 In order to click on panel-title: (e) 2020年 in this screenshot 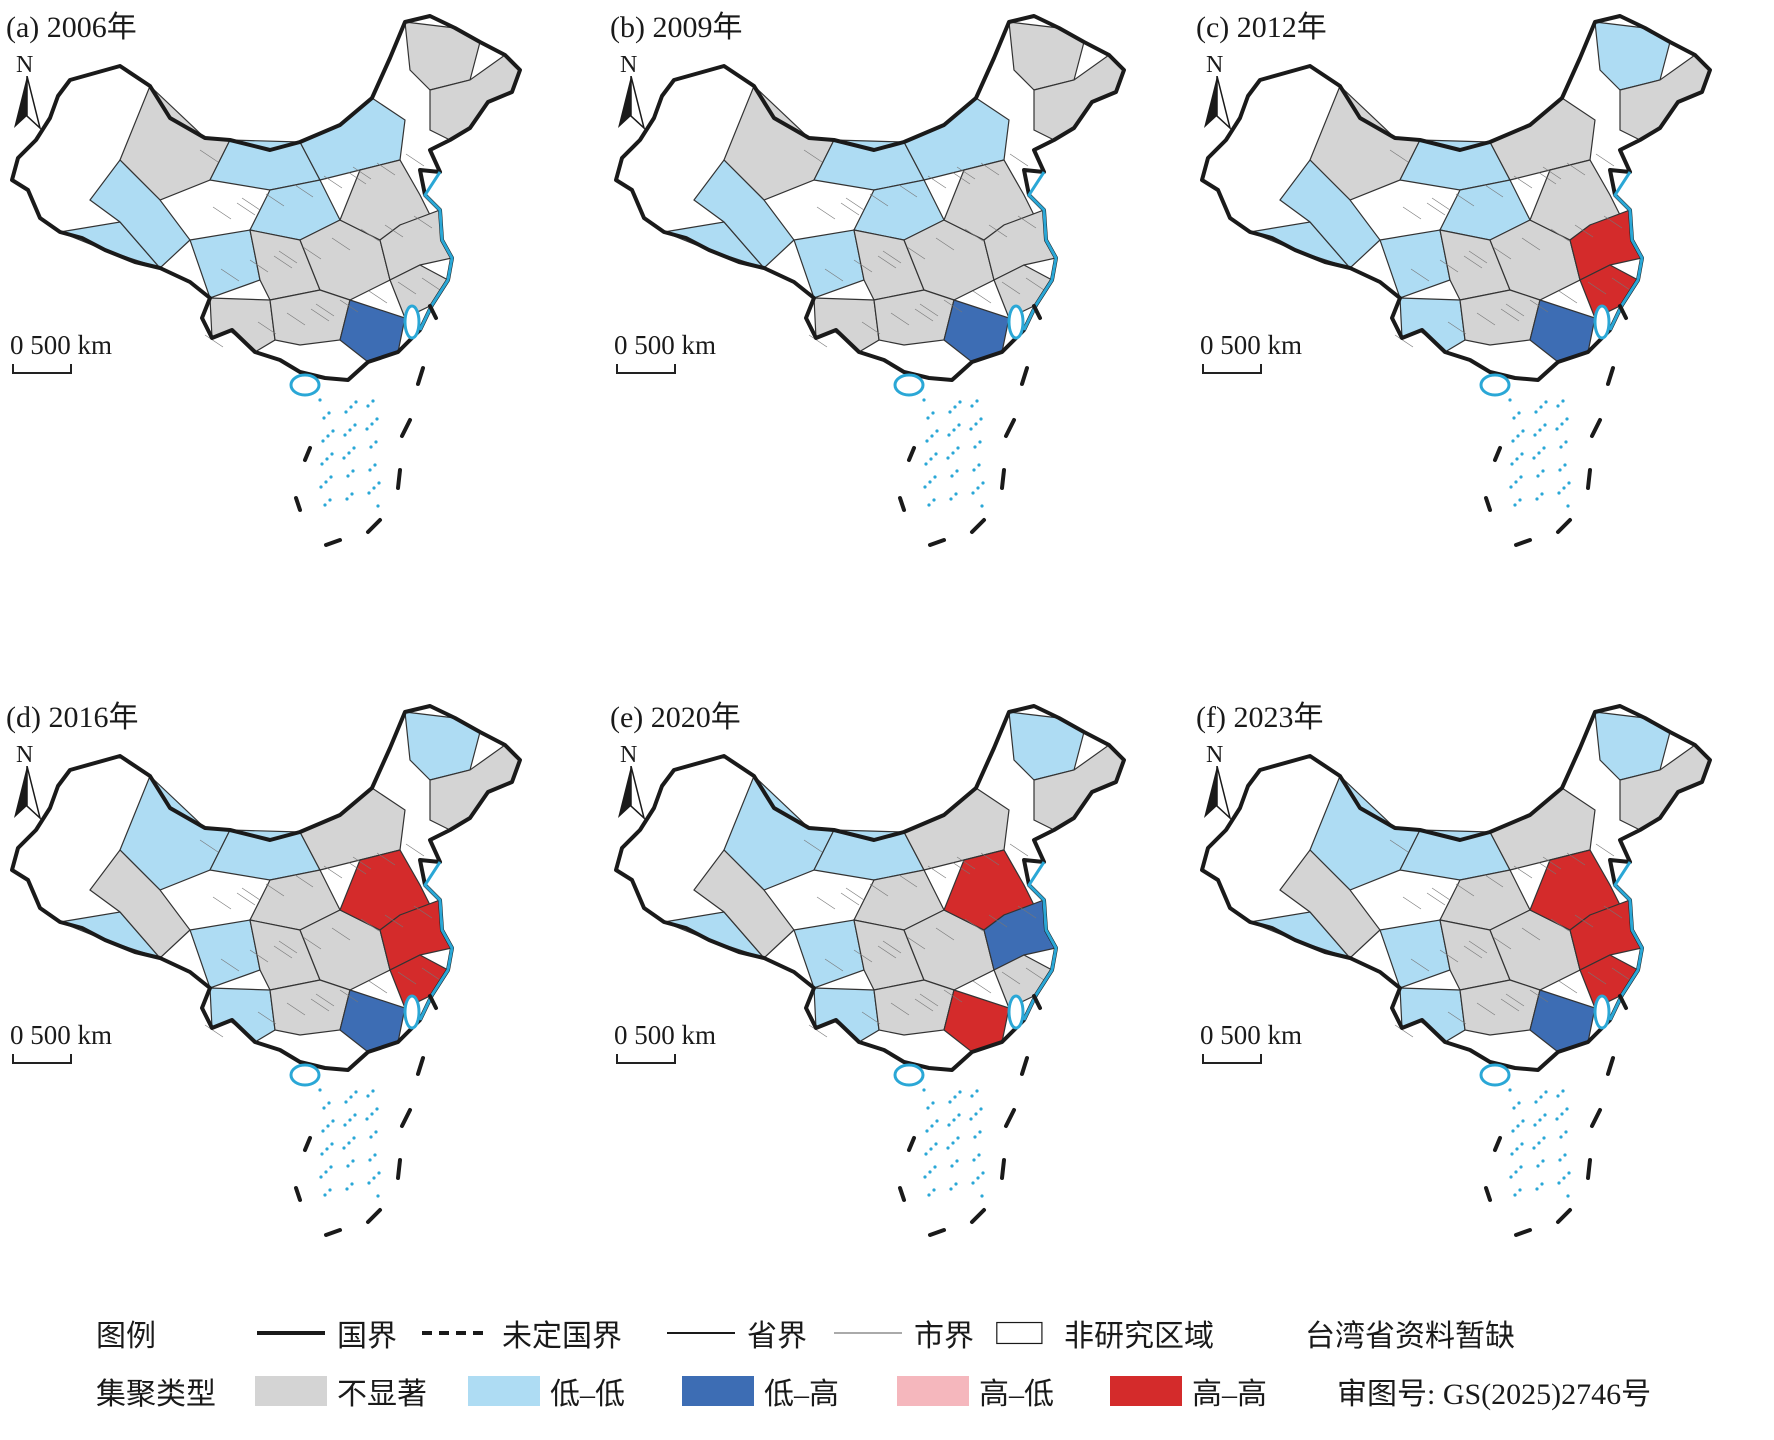, I will do `click(675, 717)`.